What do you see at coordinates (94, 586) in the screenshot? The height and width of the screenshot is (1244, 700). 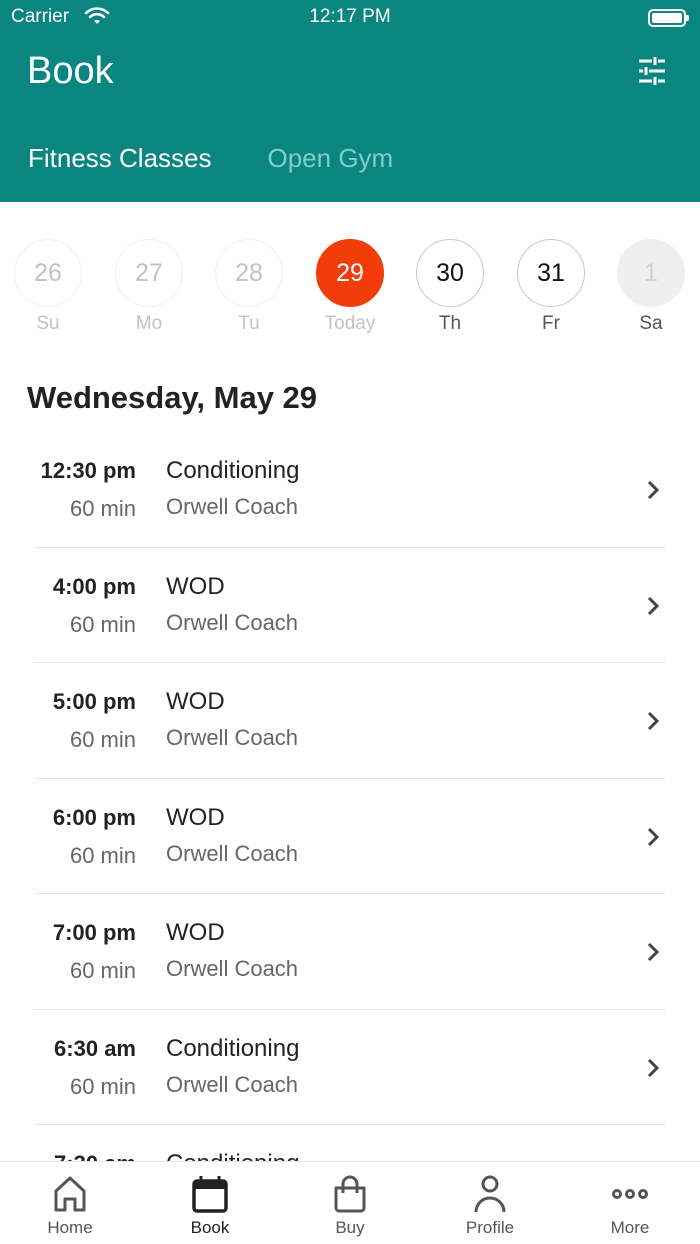 I see `class-time: 4:00 pm` at bounding box center [94, 586].